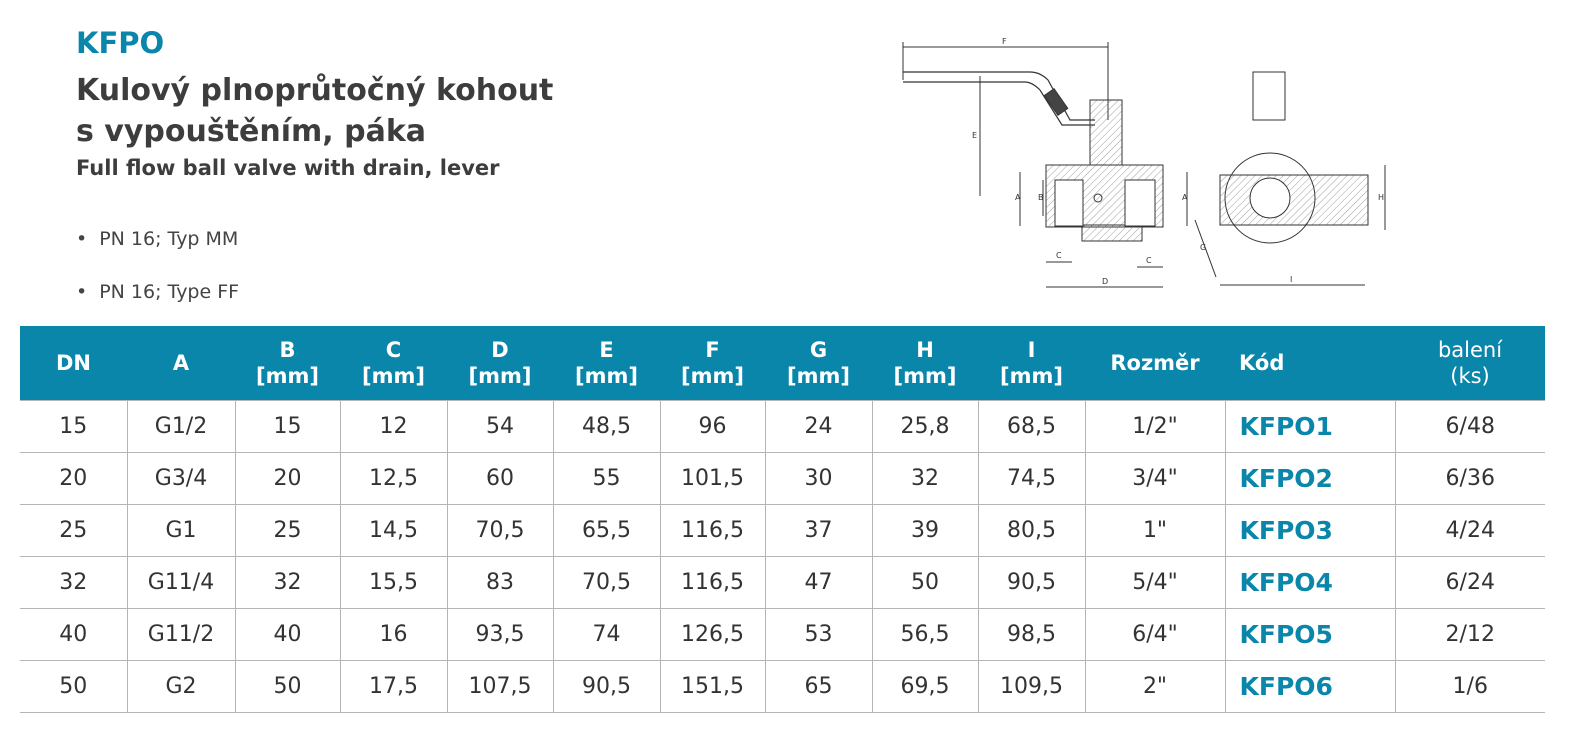 The width and height of the screenshot is (1573, 729). Describe the element at coordinates (818, 686) in the screenshot. I see `table-cell: 65` at that location.